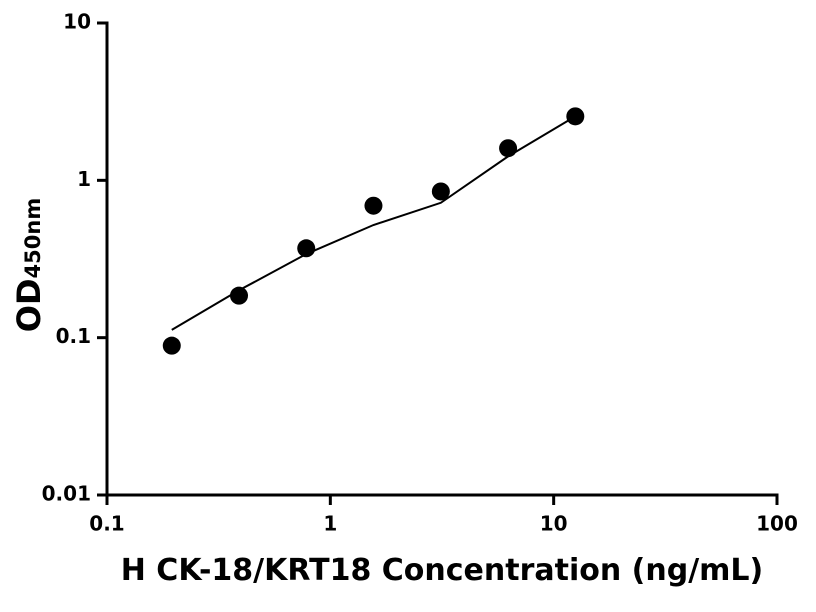 The image size is (816, 612). I want to click on x-tick-label: 100, so click(777, 524).